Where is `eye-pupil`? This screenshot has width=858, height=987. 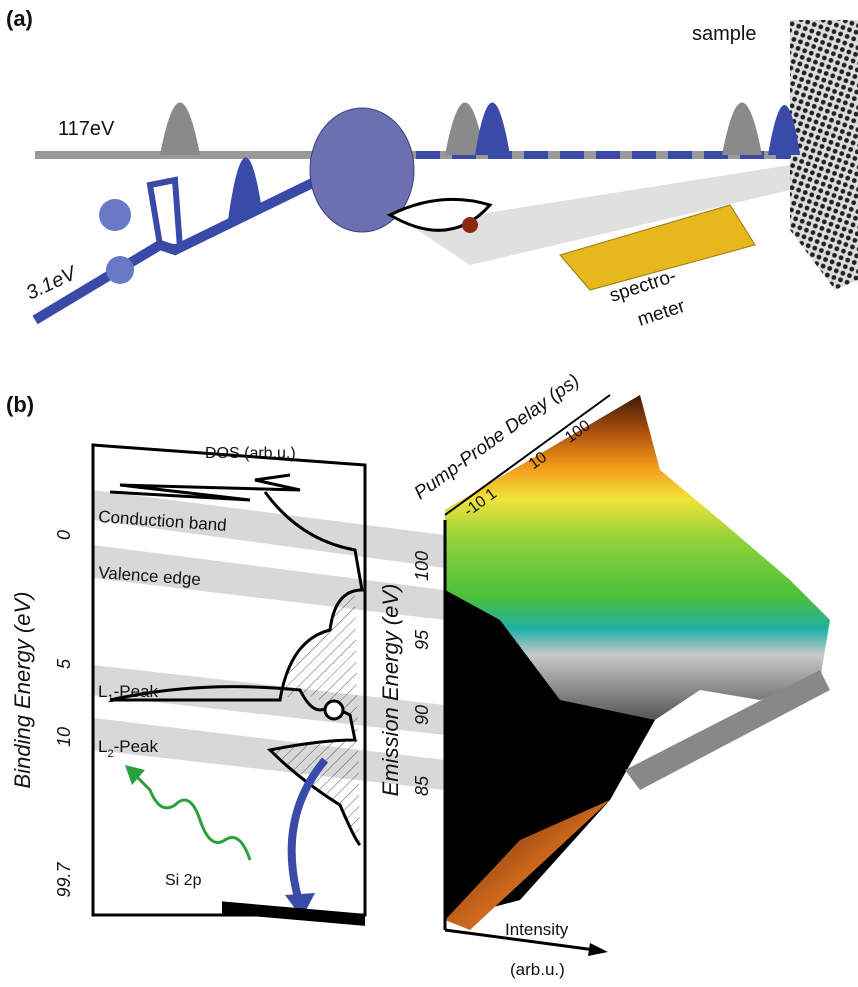
eye-pupil is located at coordinates (470, 225).